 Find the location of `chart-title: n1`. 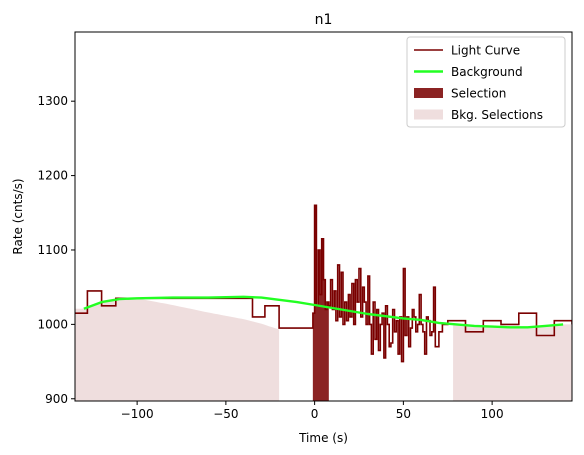

chart-title: n1 is located at coordinates (324, 20).